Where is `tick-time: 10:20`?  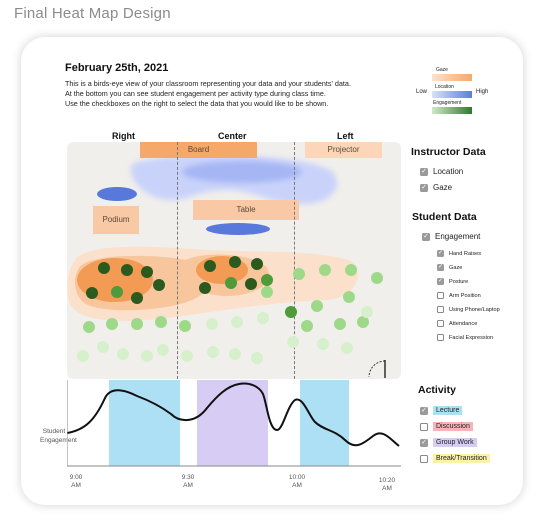
tick-time: 10:20 is located at coordinates (387, 480).